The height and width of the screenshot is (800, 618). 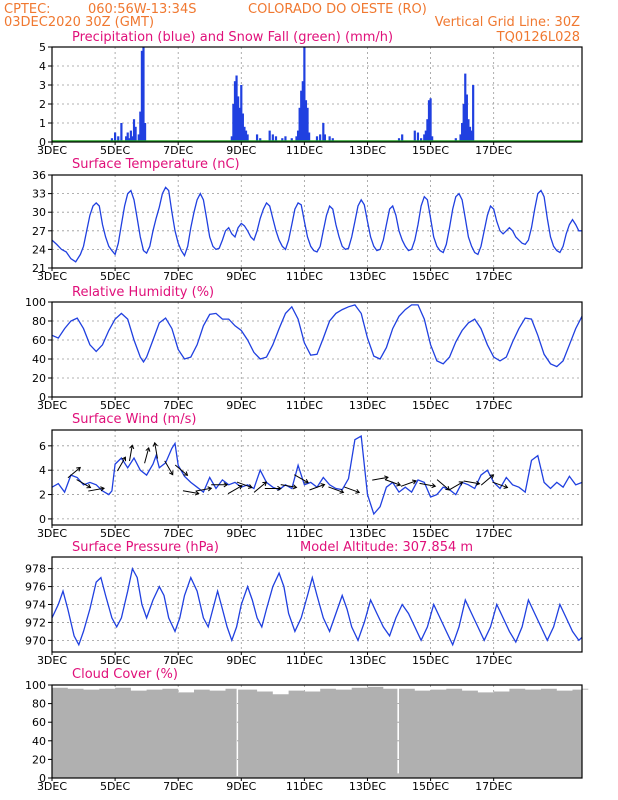 What do you see at coordinates (115, 150) in the screenshot?
I see `precip-xtick-label: 5DEC` at bounding box center [115, 150].